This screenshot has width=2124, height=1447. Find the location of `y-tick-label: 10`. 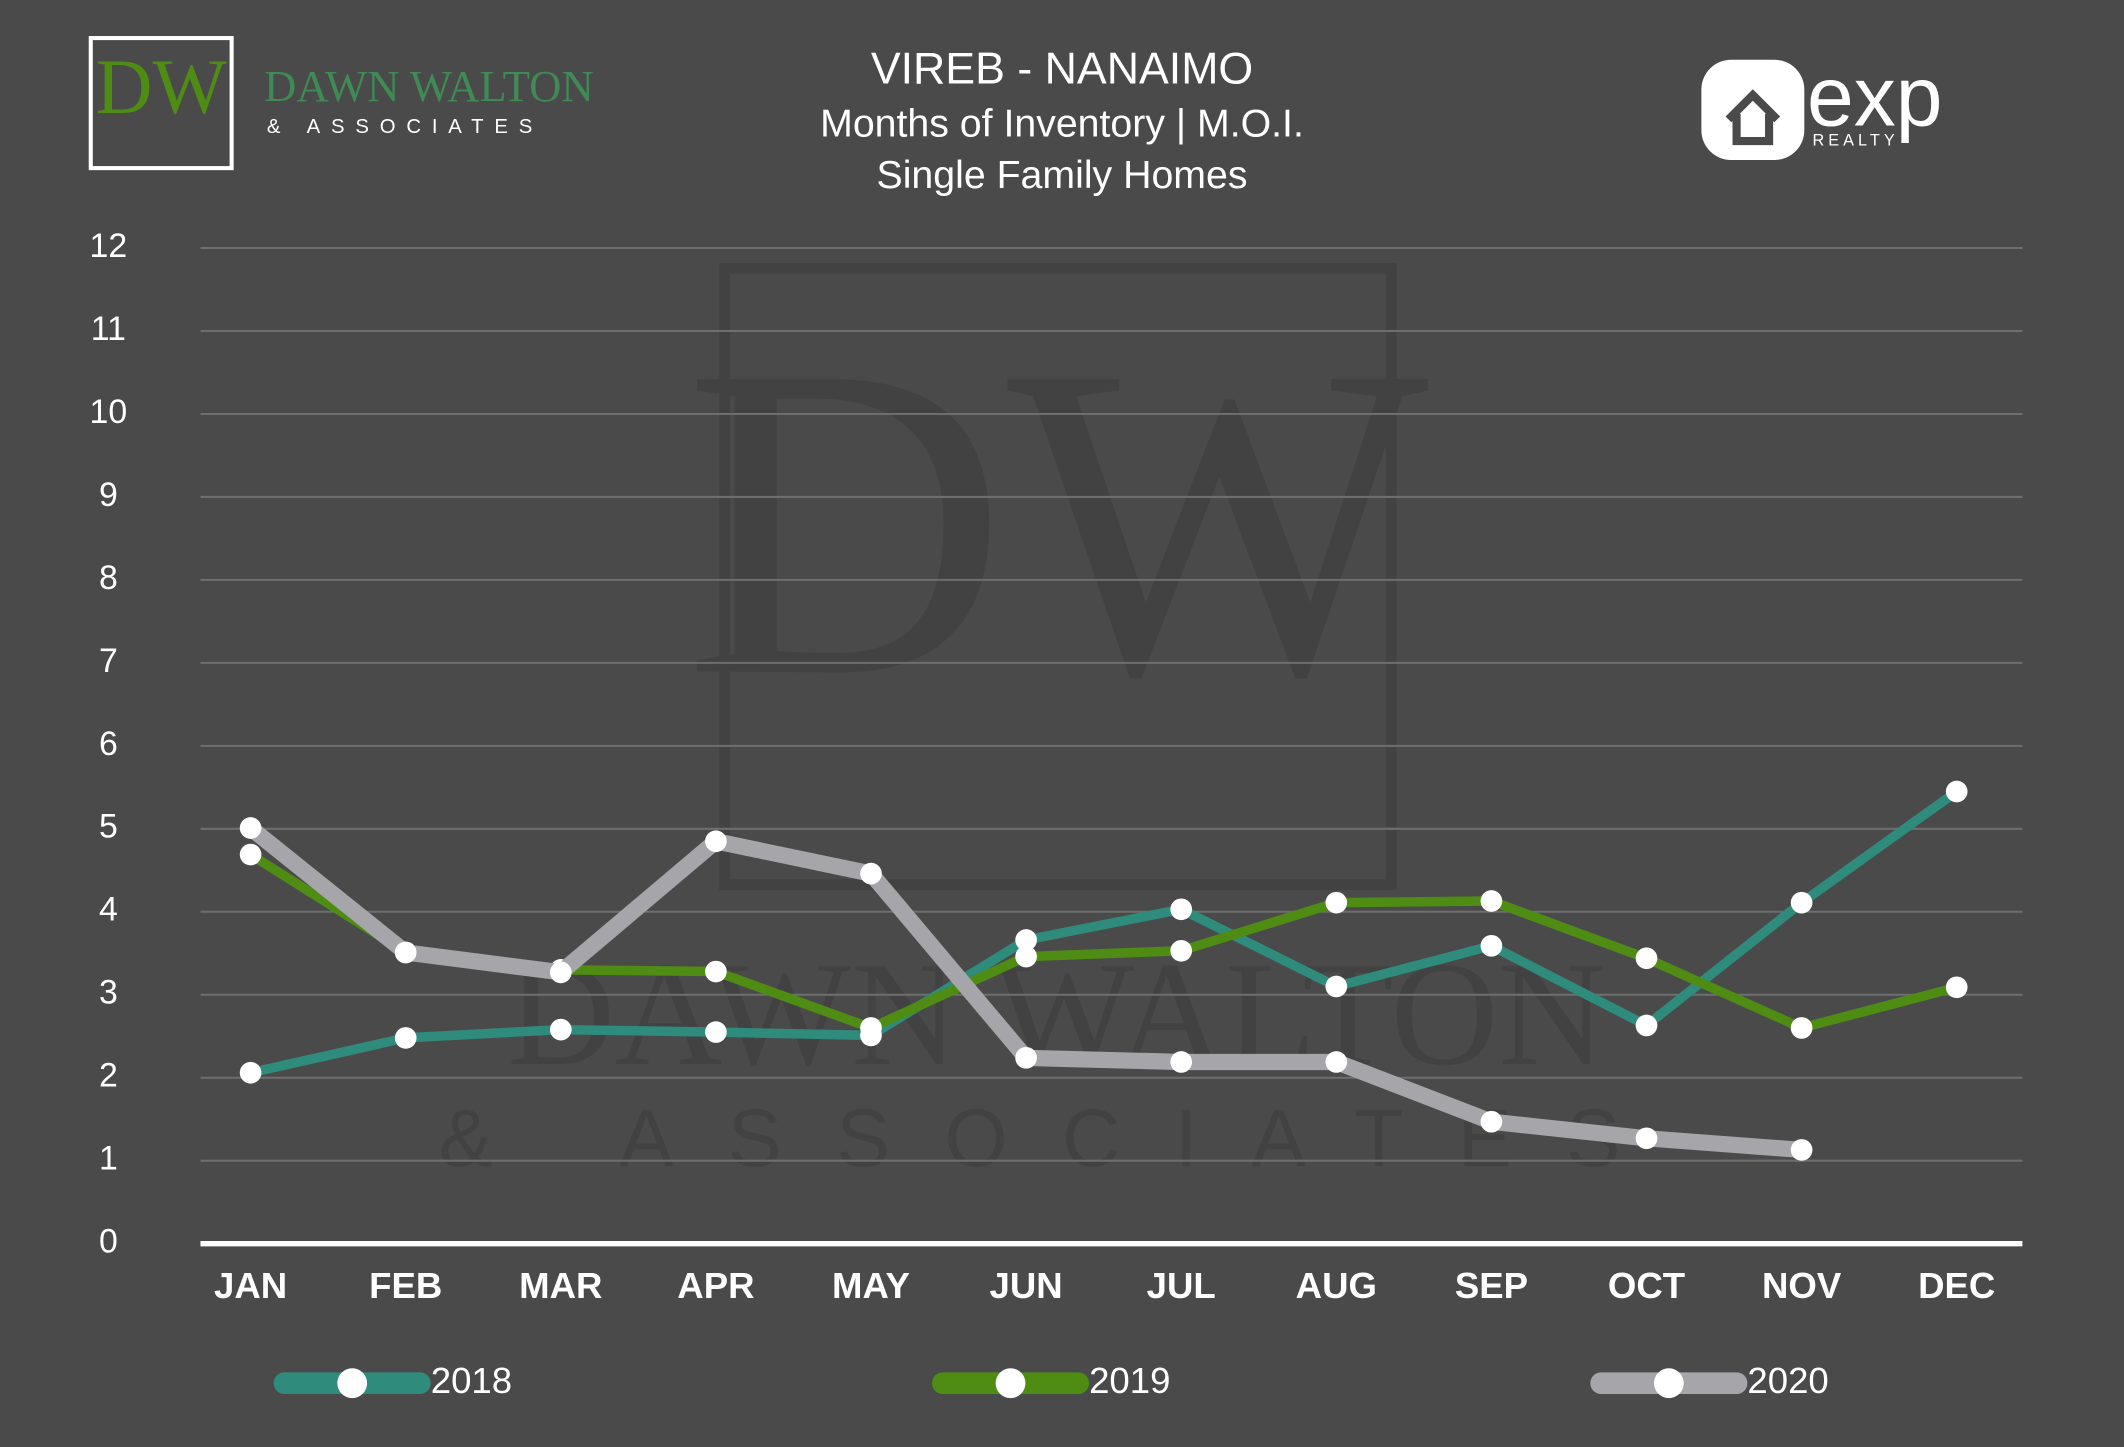

y-tick-label: 10 is located at coordinates (109, 412).